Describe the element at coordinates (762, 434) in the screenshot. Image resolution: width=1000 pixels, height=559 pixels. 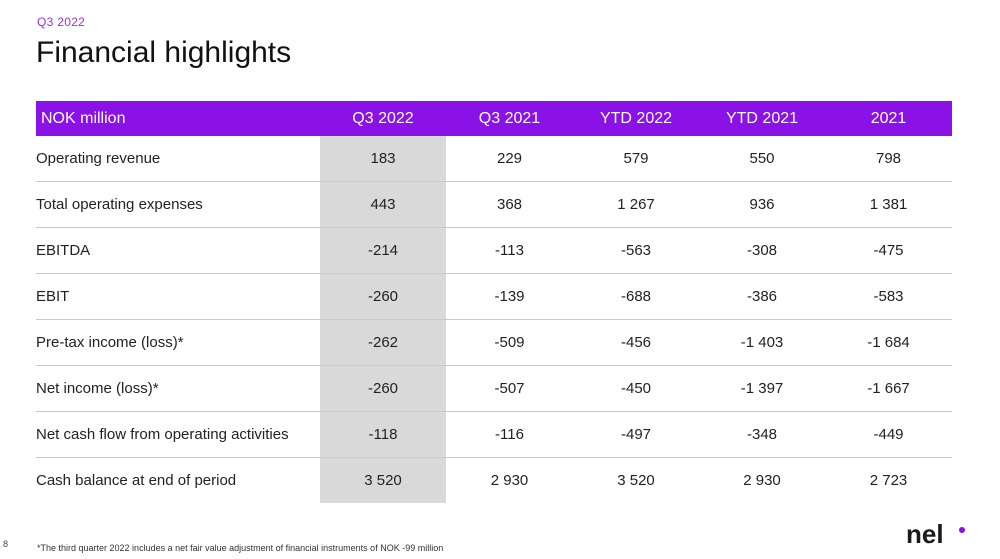
I see `table-cell: -348` at that location.